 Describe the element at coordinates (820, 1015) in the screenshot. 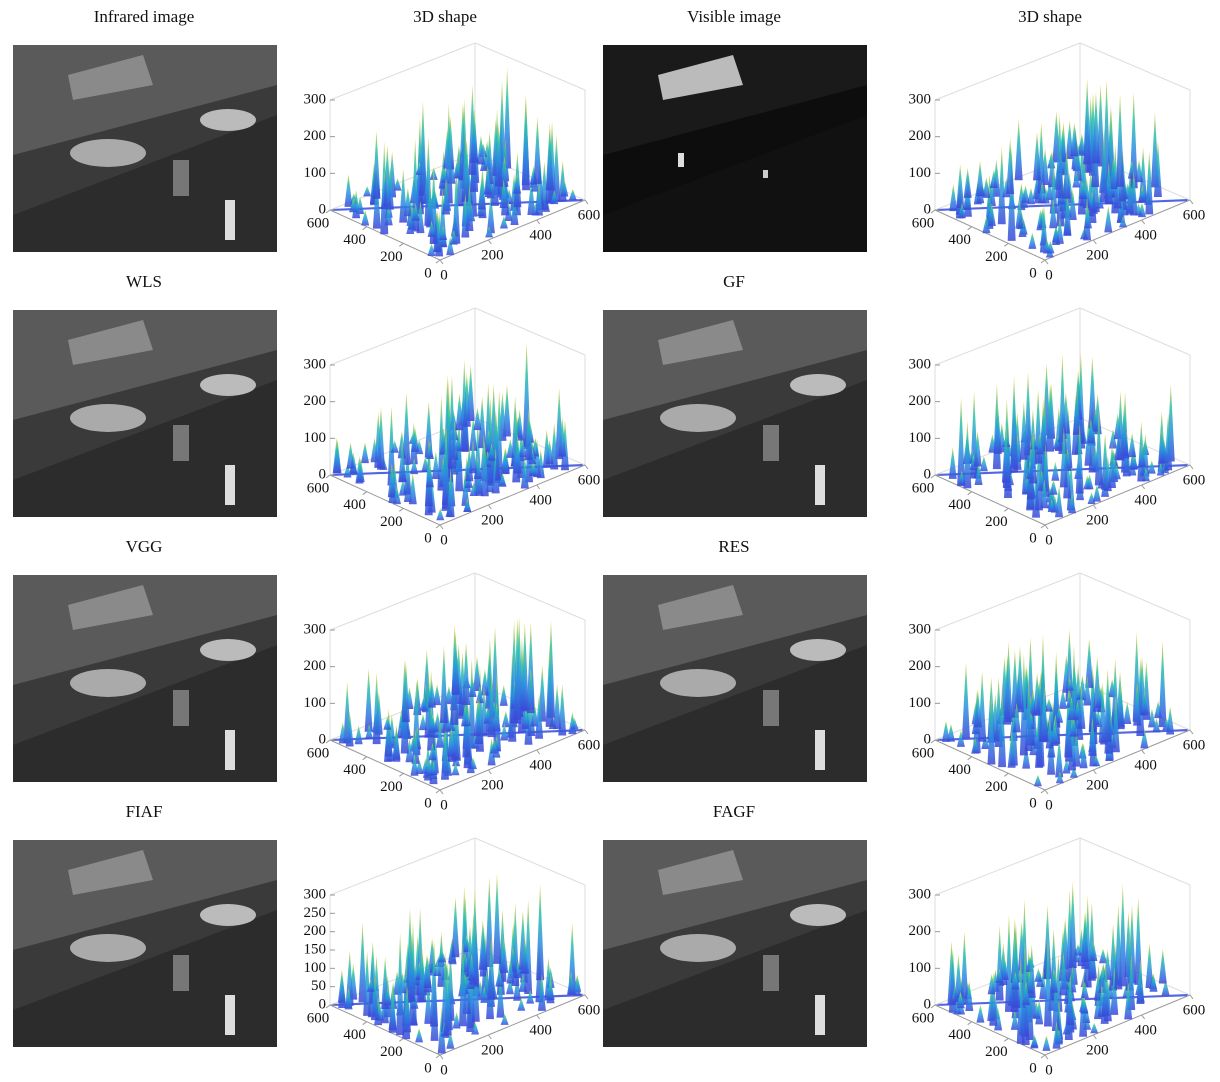

I see `person` at that location.